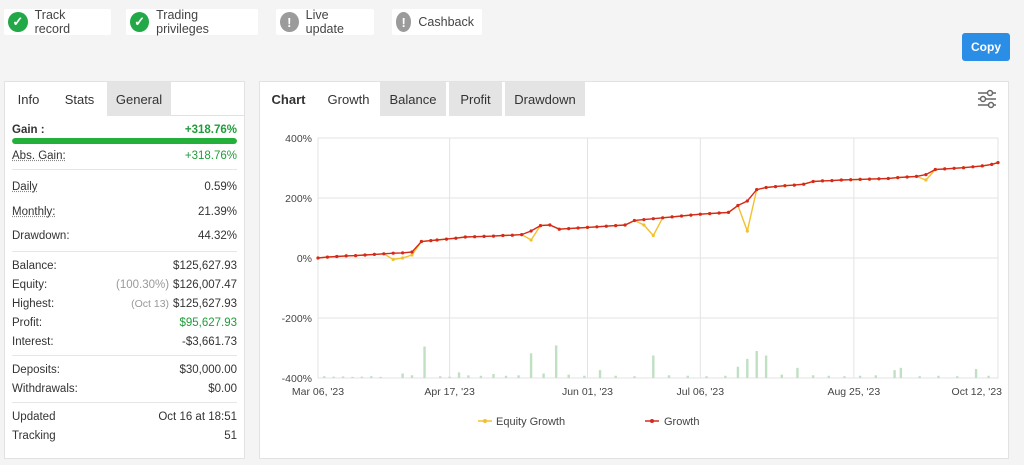 This screenshot has width=1024, height=465. Describe the element at coordinates (977, 392) in the screenshot. I see `x-tick-label: Oct 12, '23` at that location.